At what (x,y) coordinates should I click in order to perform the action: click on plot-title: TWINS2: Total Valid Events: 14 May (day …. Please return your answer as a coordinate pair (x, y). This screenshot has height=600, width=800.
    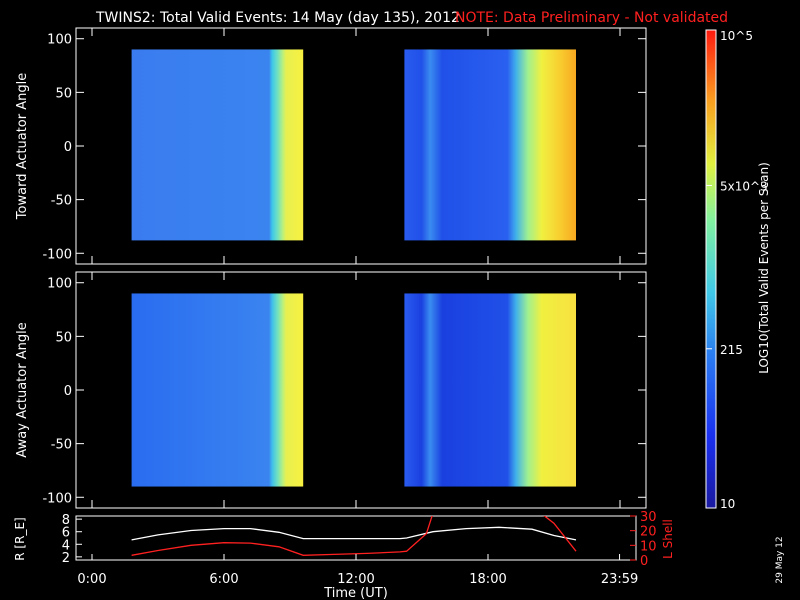
    Looking at the image, I should click on (277, 18).